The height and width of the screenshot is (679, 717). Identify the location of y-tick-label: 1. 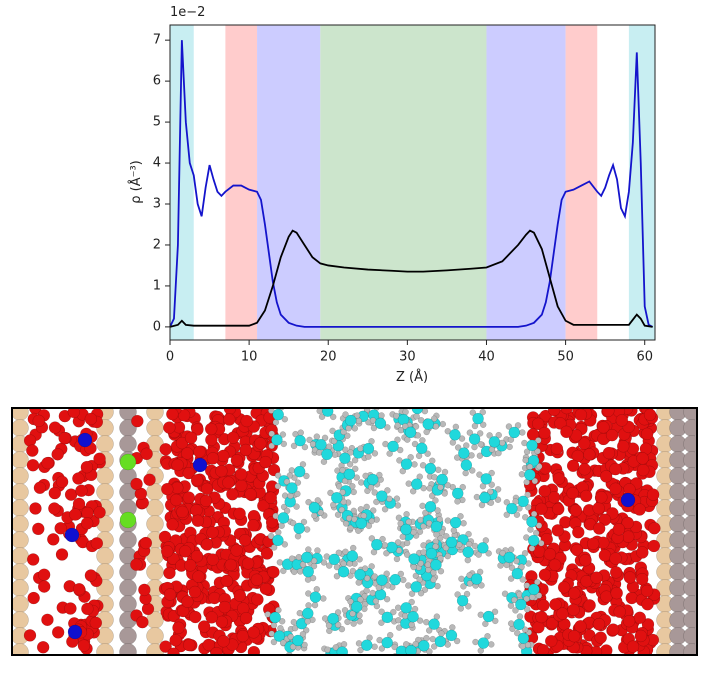
(157, 285).